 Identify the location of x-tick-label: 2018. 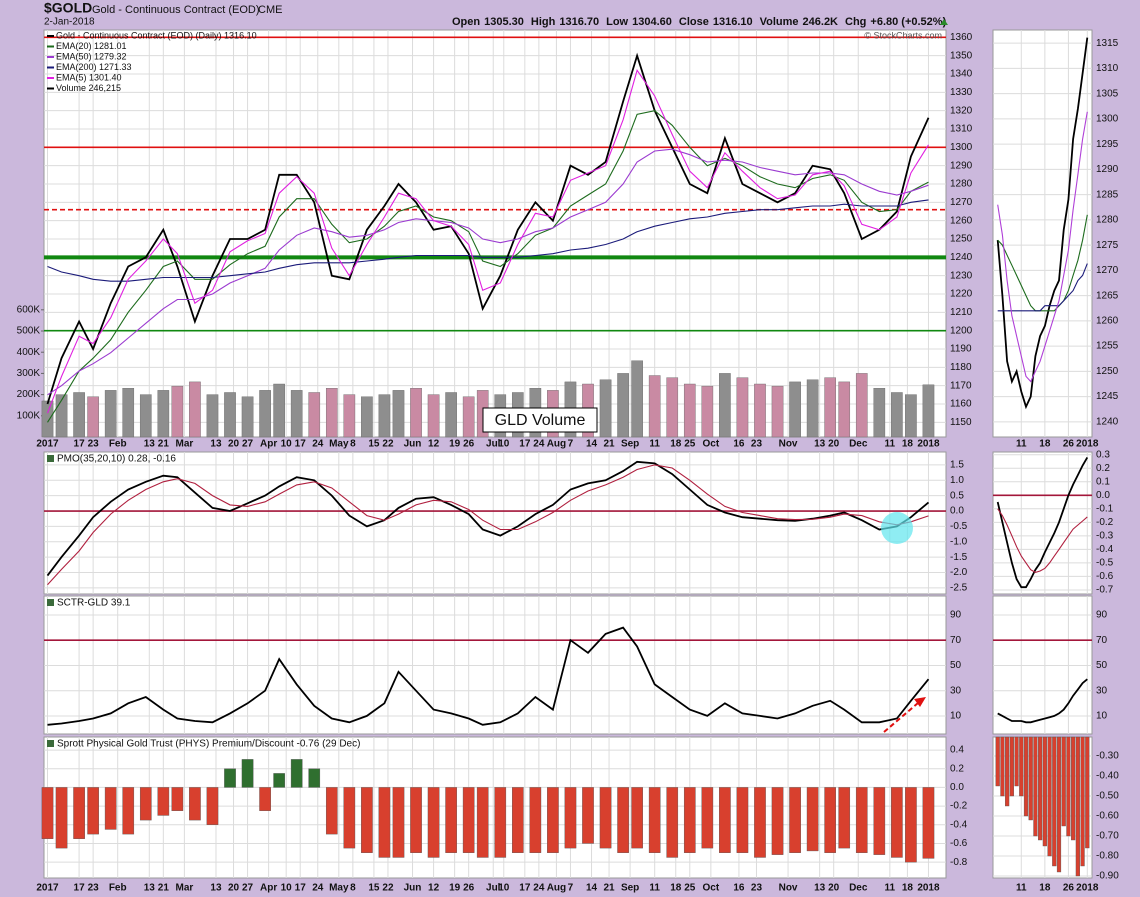
(1087, 444).